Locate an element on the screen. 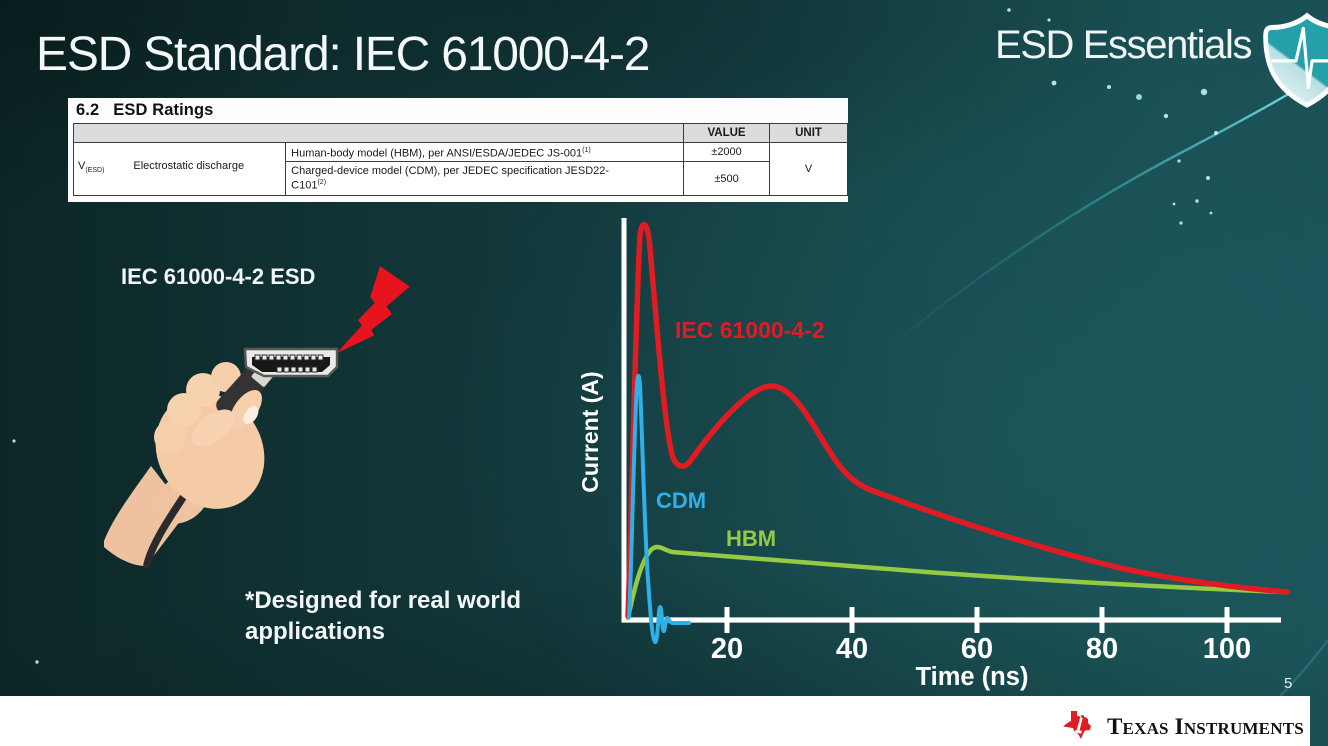 The width and height of the screenshot is (1328, 746). svg-text: IEC 61000-4-2 is located at coordinates (750, 330).